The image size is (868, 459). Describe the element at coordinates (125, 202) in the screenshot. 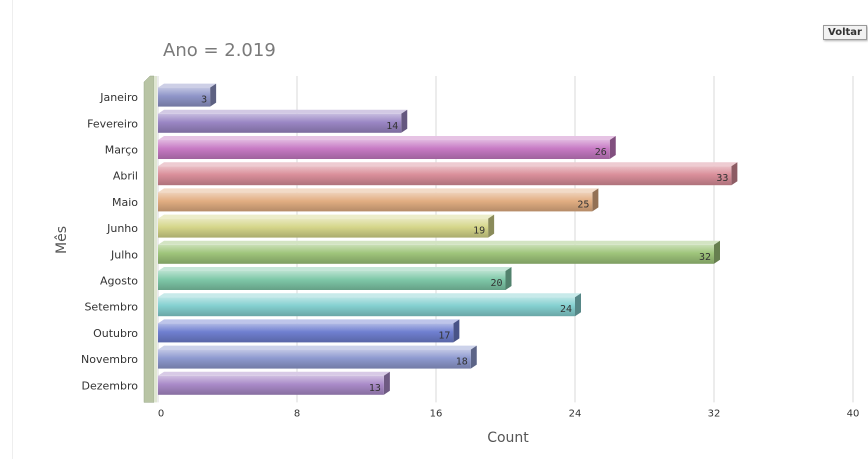

I see `category-label: Maio` at that location.